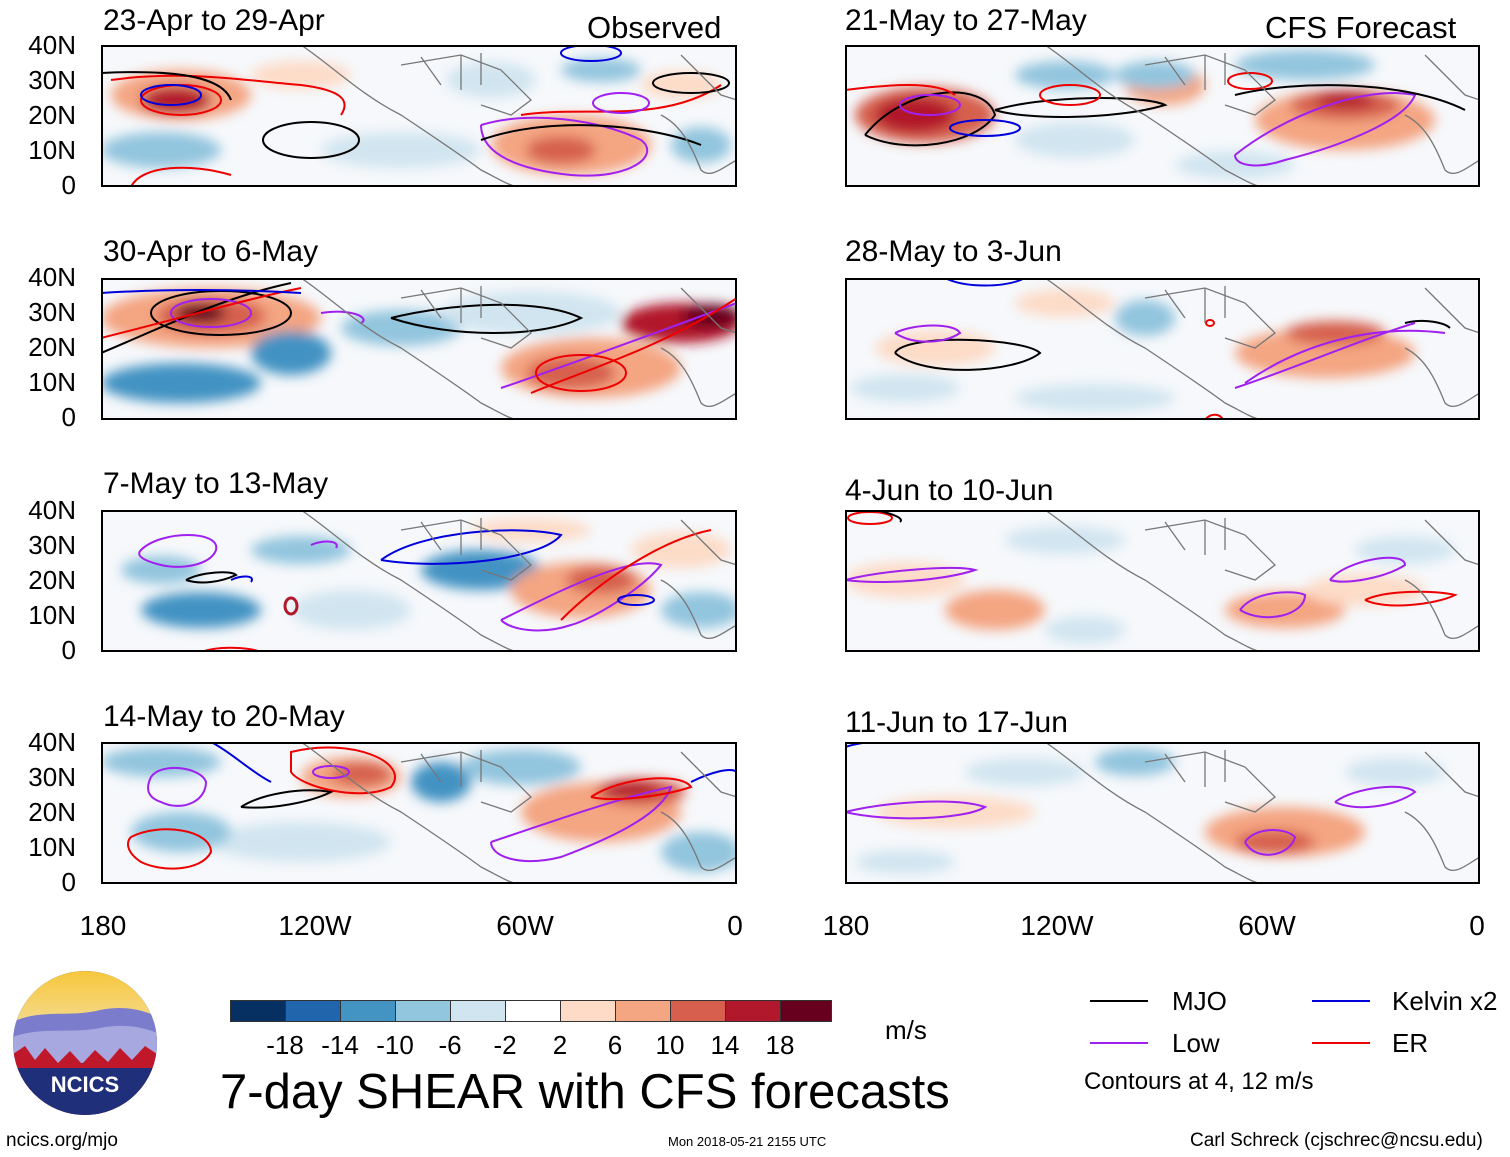 The width and height of the screenshot is (1510, 1157). What do you see at coordinates (62, 1140) in the screenshot?
I see `footer-url: ncics.org/mjo` at bounding box center [62, 1140].